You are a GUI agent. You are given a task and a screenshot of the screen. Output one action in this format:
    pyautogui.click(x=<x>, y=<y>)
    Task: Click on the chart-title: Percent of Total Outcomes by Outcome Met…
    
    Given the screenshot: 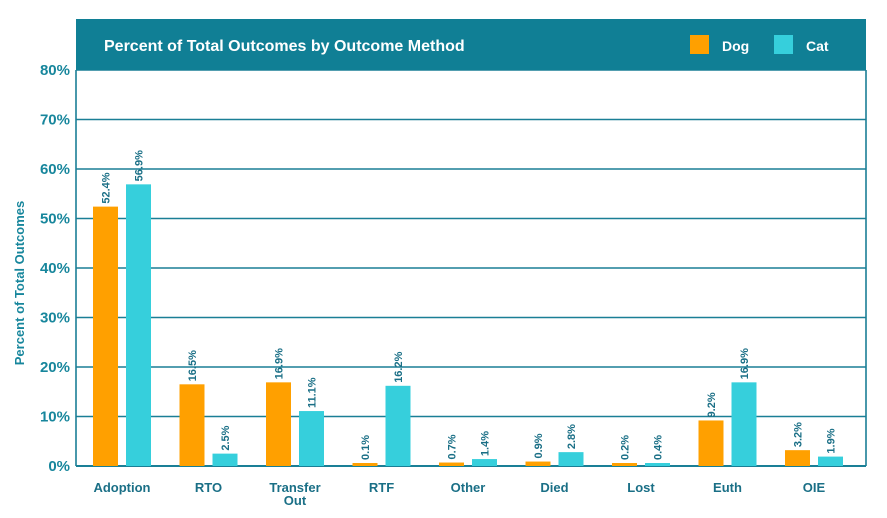 What is the action you would take?
    pyautogui.click(x=284, y=46)
    